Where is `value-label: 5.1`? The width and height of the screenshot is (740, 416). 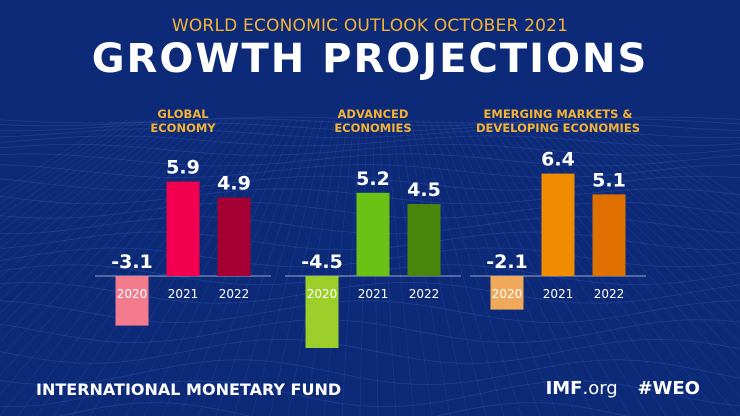
value-label: 5.1 is located at coordinates (609, 180).